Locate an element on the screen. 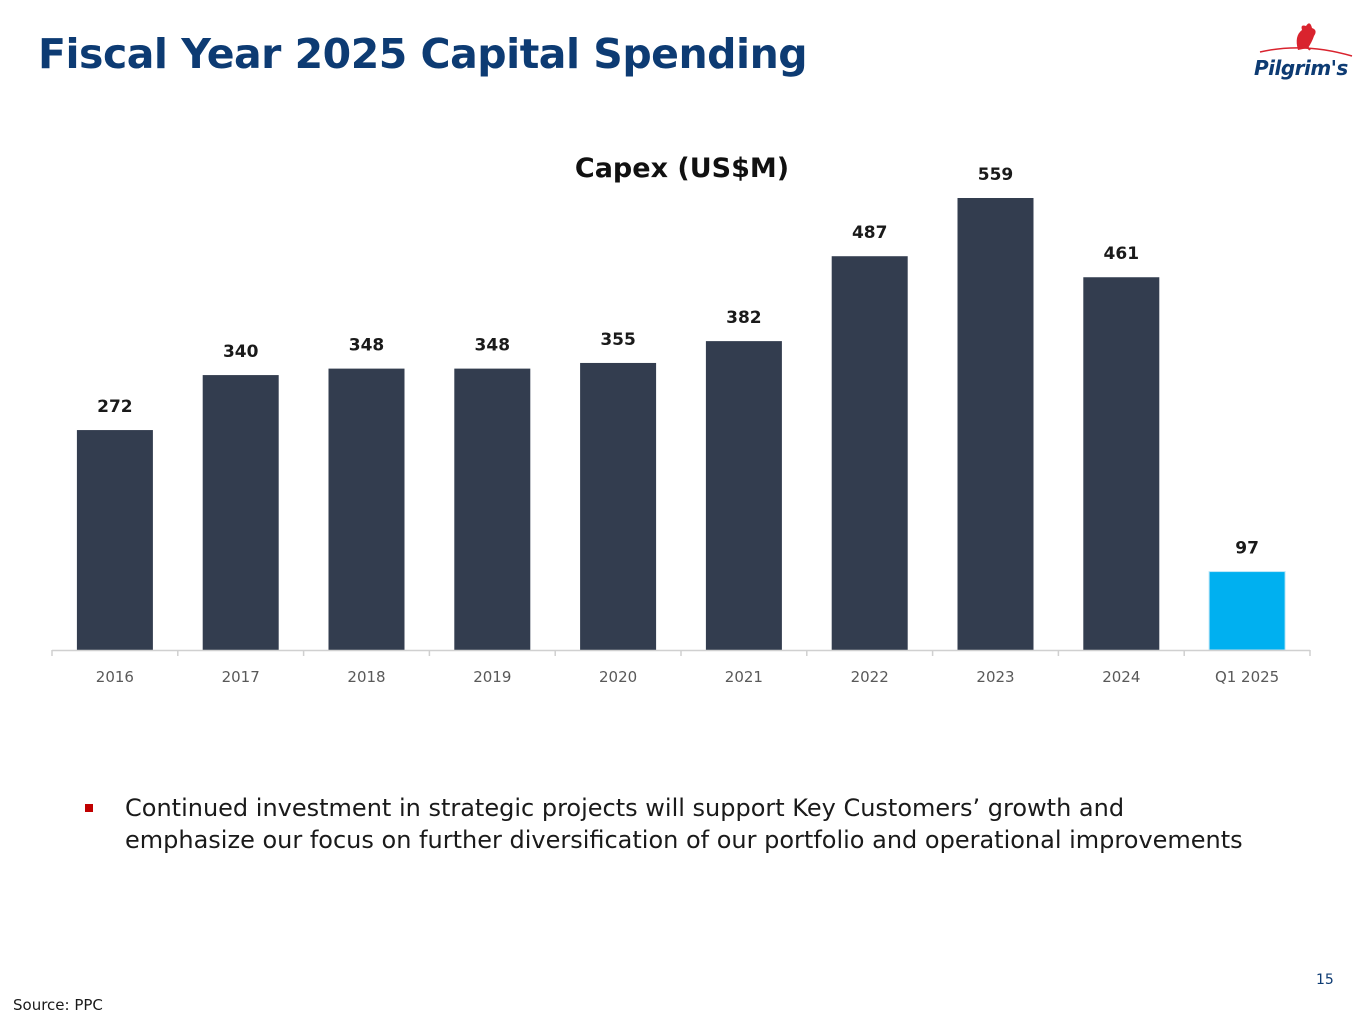  data-label: 382 is located at coordinates (744, 318).